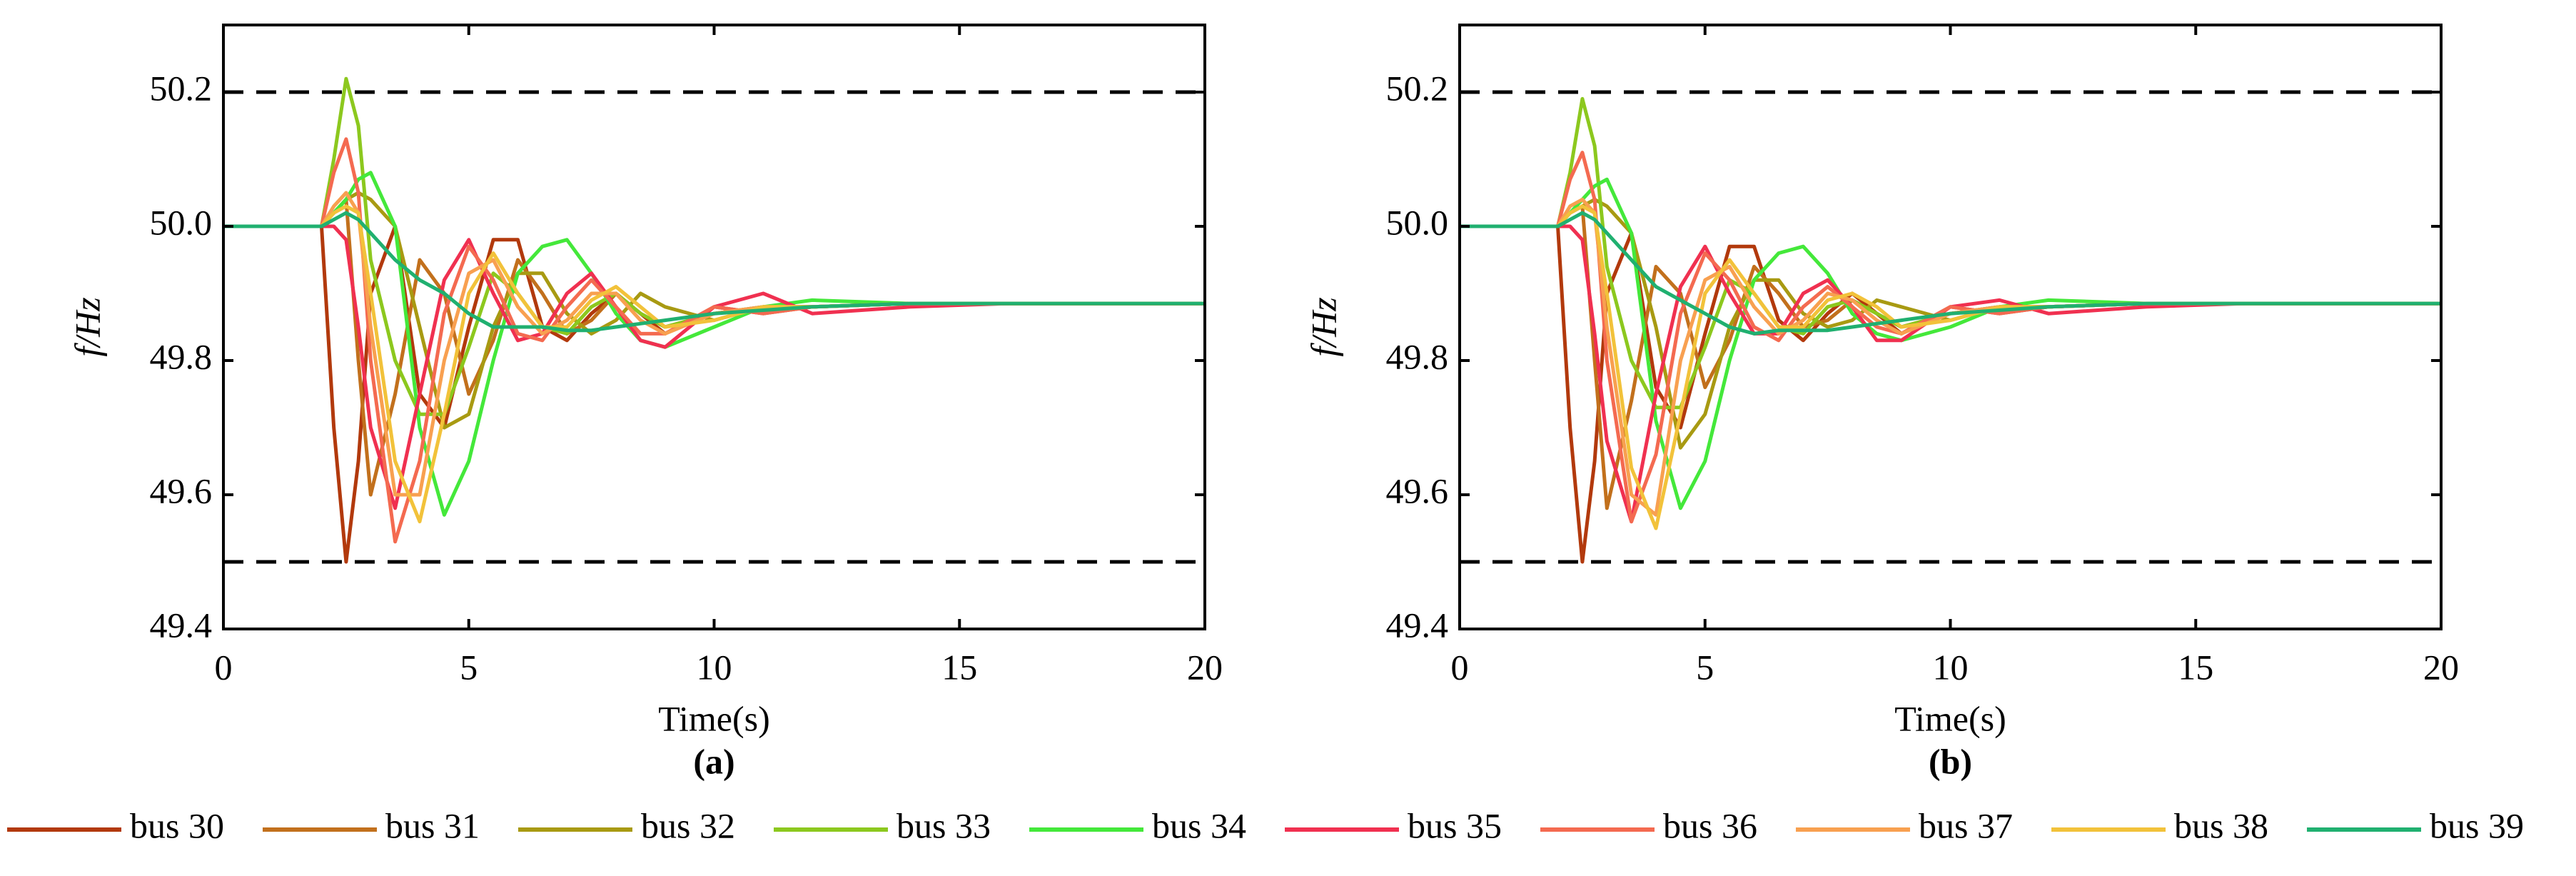  I want to click on subplot-caption: (b), so click(1950, 761).